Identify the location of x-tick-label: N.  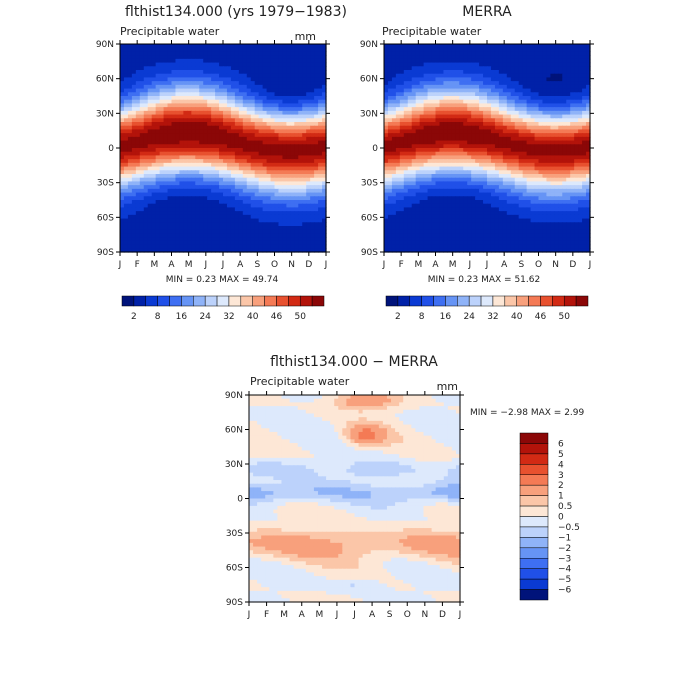
(291, 265).